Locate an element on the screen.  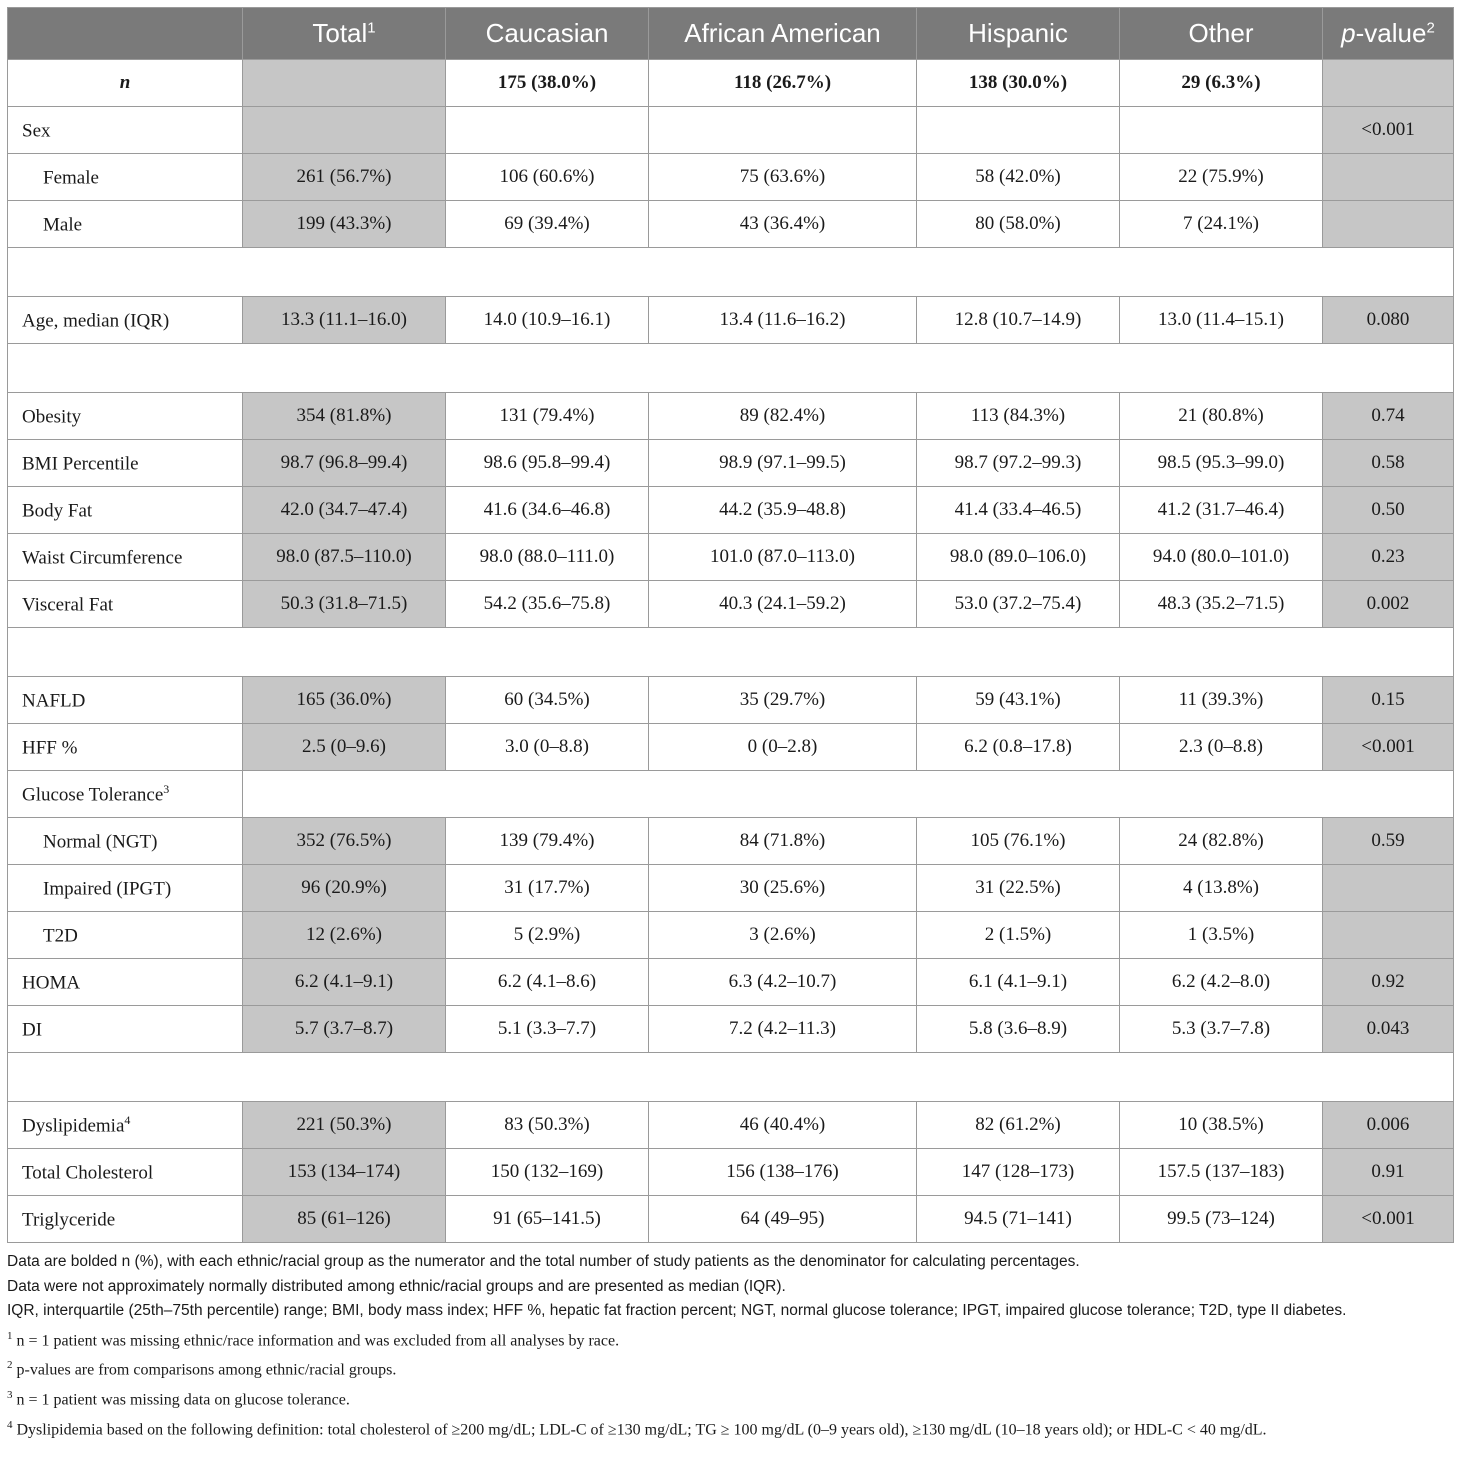
cell-caucasian: 175 (38.0%) is located at coordinates (547, 83).